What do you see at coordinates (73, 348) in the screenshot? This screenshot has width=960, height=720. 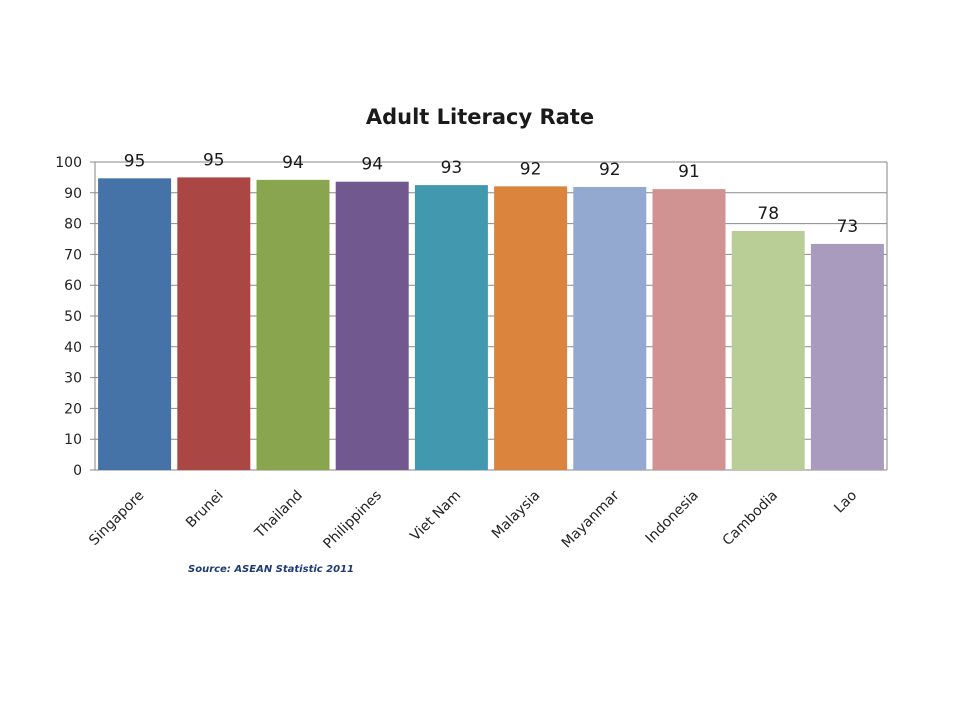 I see `y-tick-label: 40` at bounding box center [73, 348].